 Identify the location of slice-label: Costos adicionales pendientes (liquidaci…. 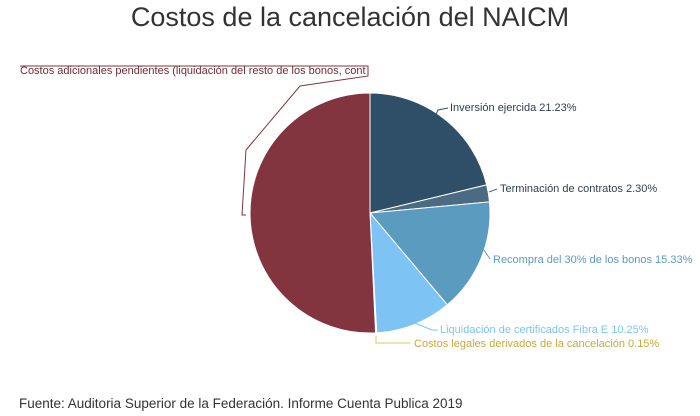
(193, 71).